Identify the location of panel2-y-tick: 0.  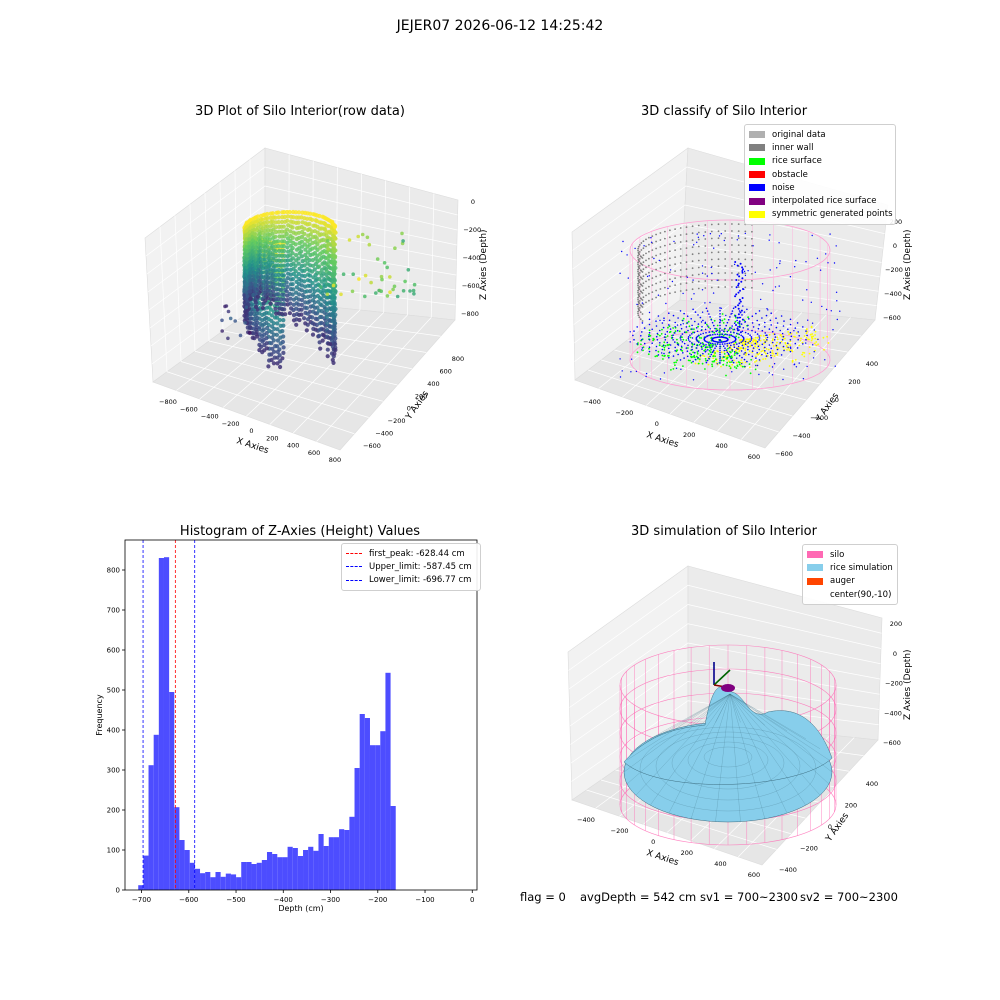
(837, 400).